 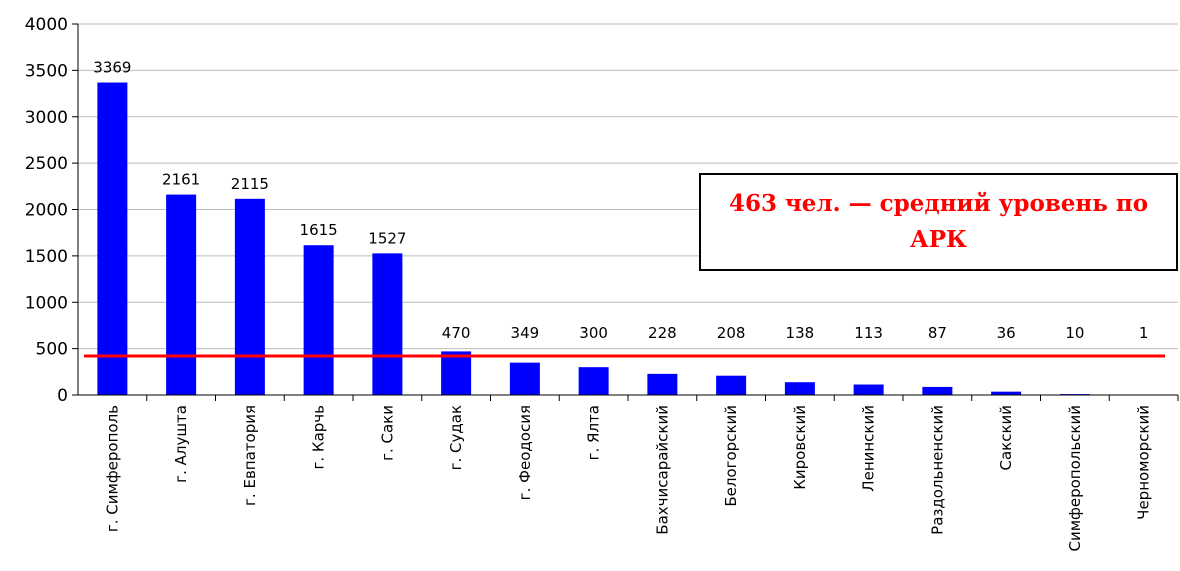 What do you see at coordinates (456, 437) in the screenshot?
I see `category-label: г. Судак` at bounding box center [456, 437].